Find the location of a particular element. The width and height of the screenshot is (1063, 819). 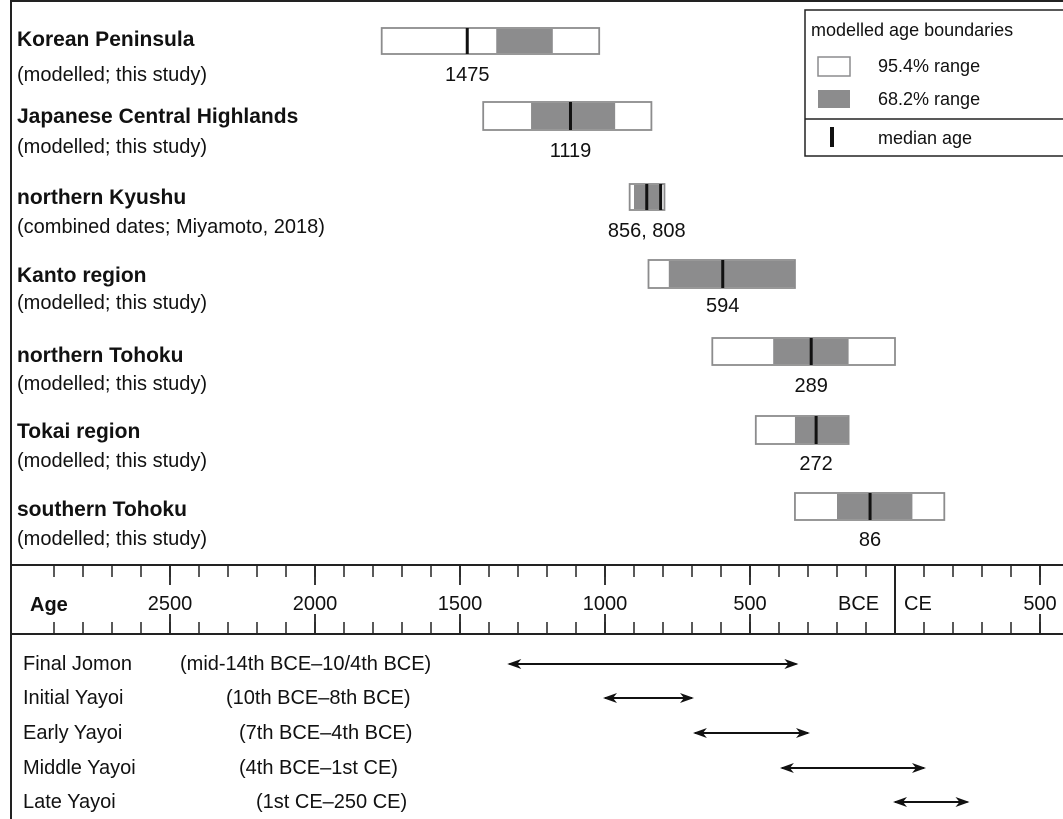

median-label: 1475 is located at coordinates (467, 75).